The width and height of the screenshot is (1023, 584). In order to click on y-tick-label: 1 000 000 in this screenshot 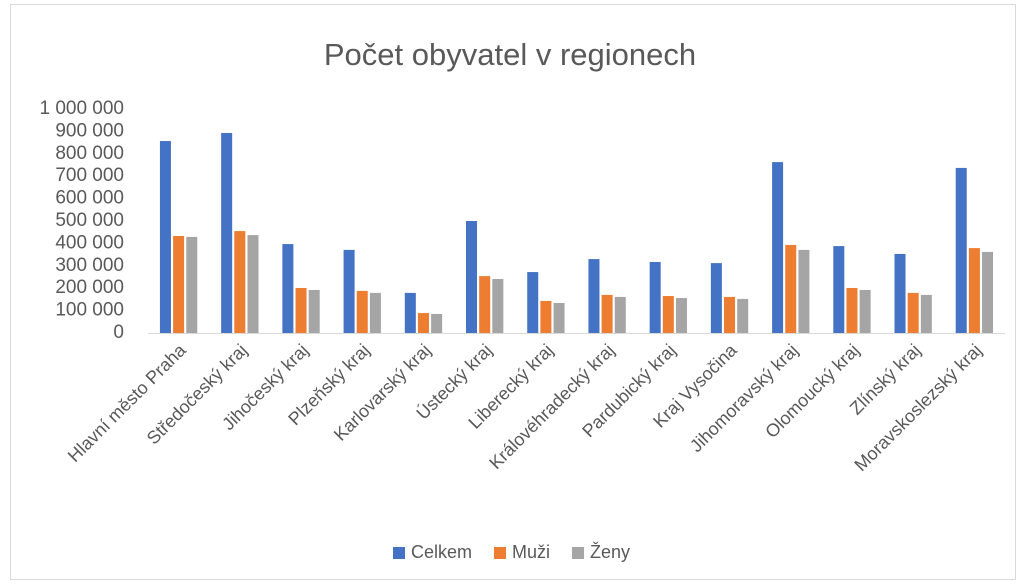, I will do `click(81, 108)`.